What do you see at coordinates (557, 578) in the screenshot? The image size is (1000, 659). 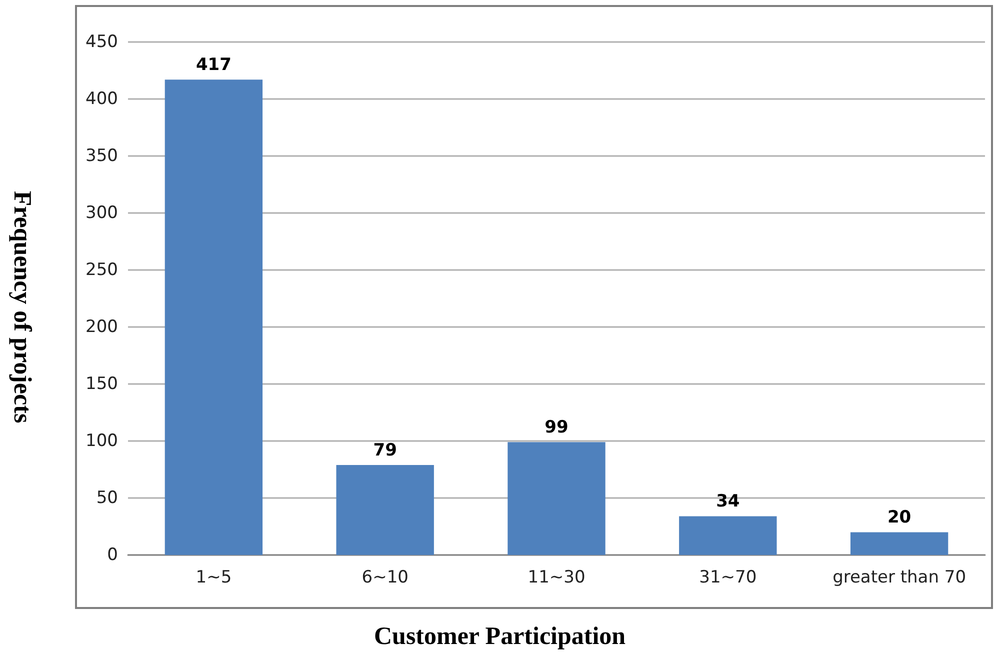 I see `x-tick-label: 11~30` at bounding box center [557, 578].